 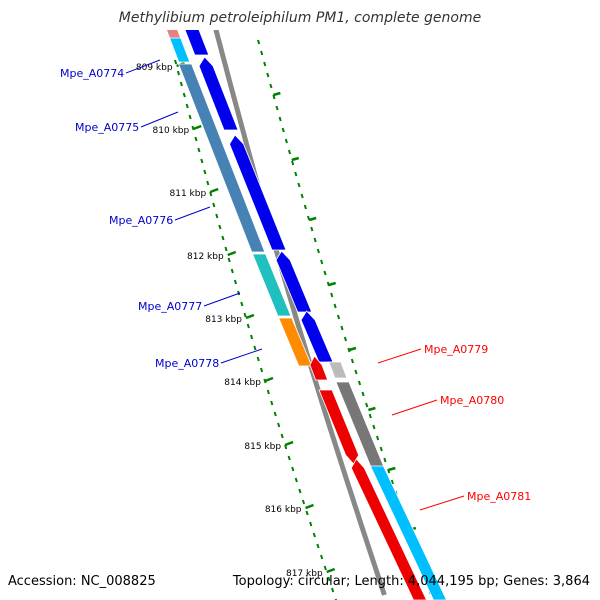 I want to click on accession-text: Accession: NC_008825, so click(x=82, y=581).